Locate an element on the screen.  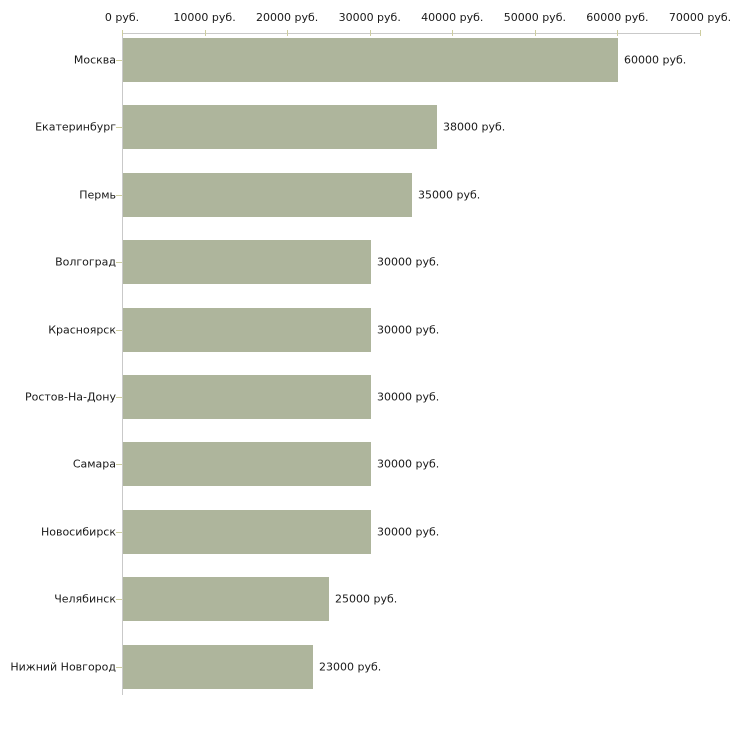
category-label: Ростов-На-Дону is located at coordinates (70, 397).